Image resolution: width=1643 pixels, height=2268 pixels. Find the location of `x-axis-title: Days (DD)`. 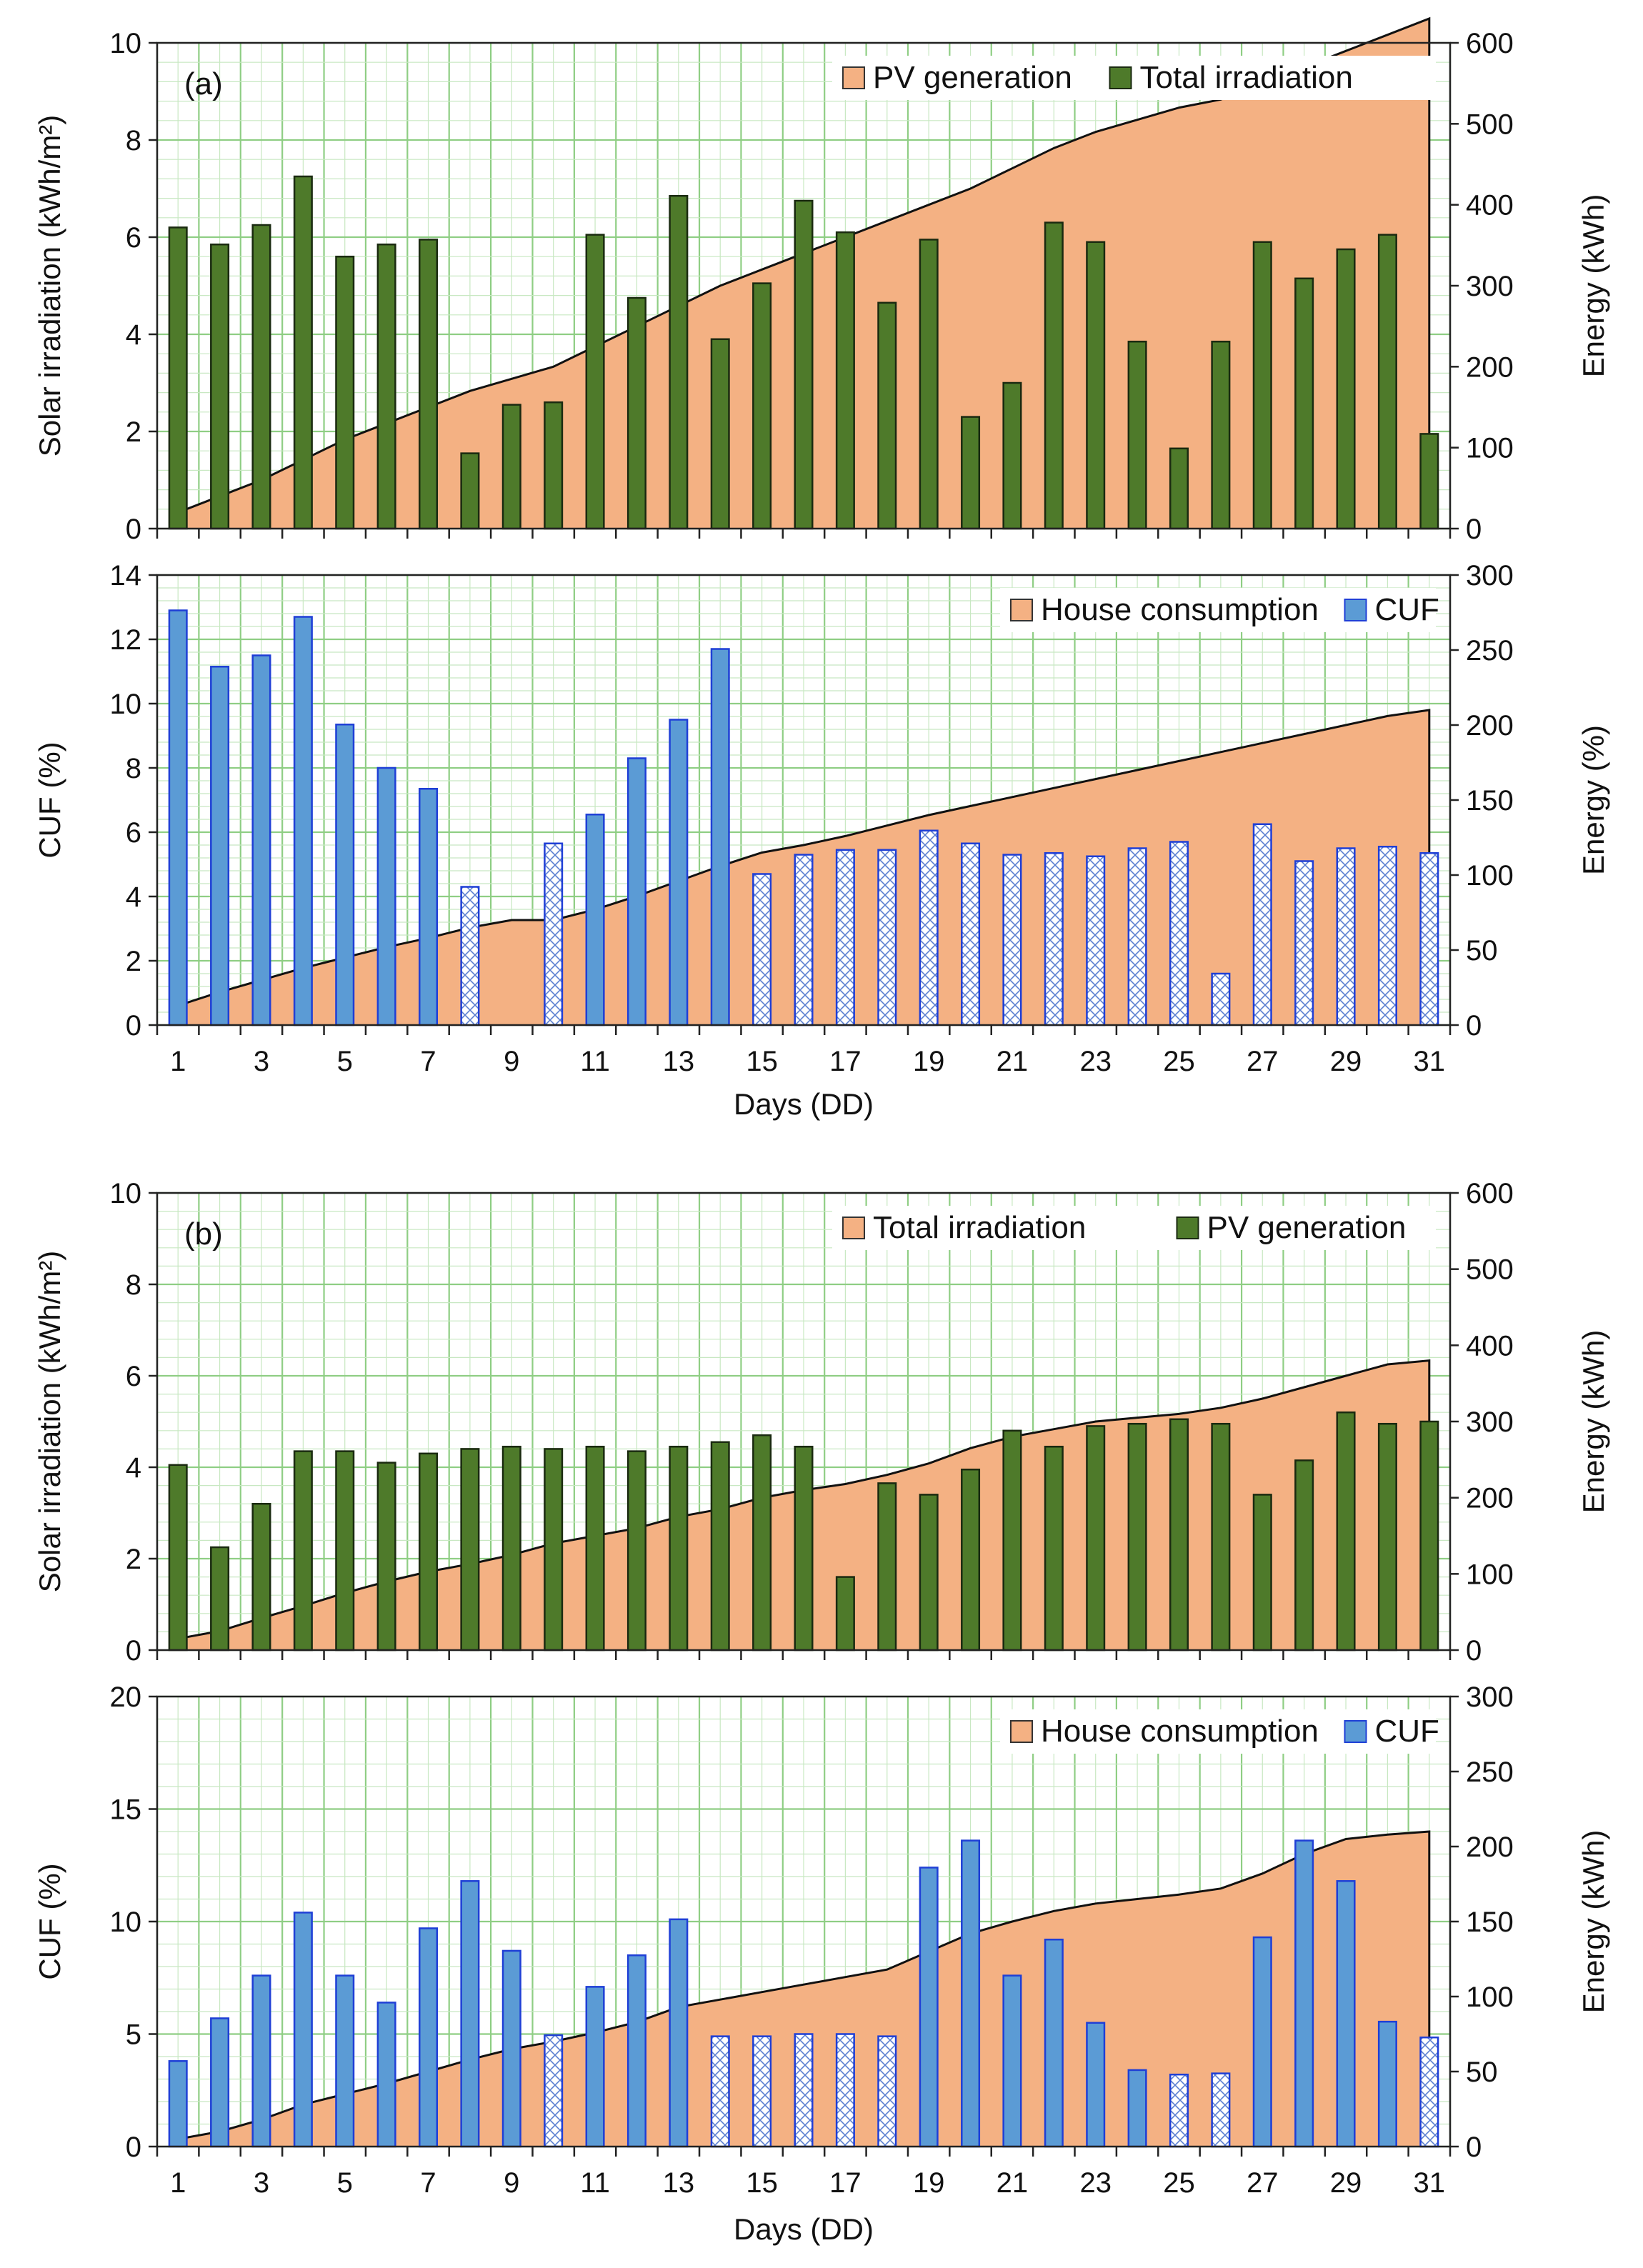

x-axis-title: Days (DD) is located at coordinates (804, 1104).